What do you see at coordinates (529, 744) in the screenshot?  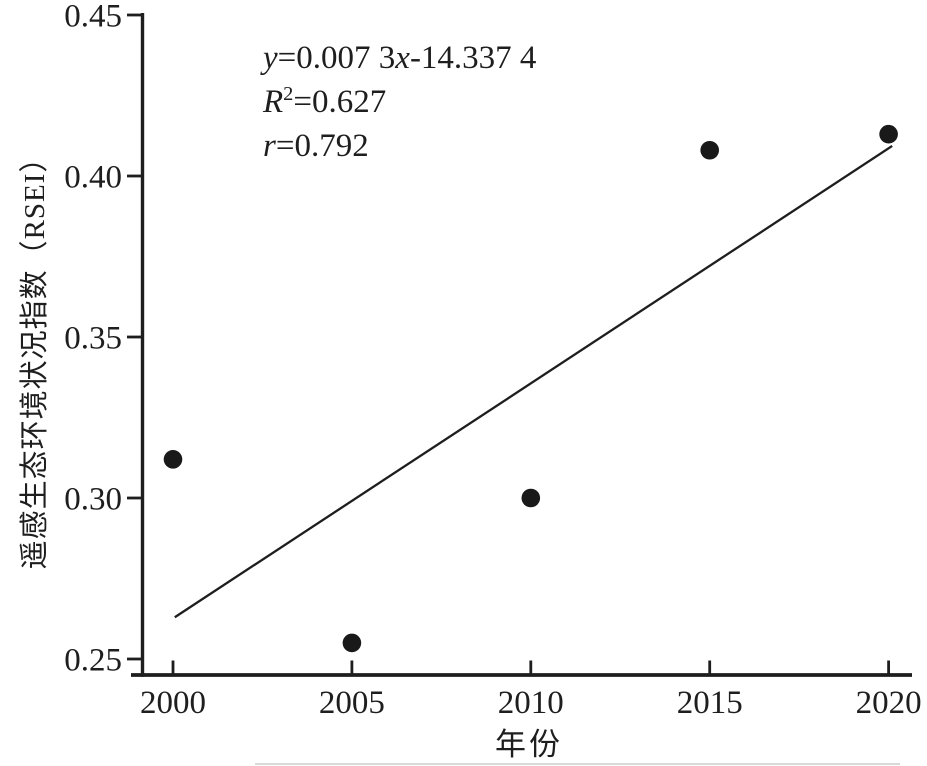 I see `x-axis-title: 年份` at bounding box center [529, 744].